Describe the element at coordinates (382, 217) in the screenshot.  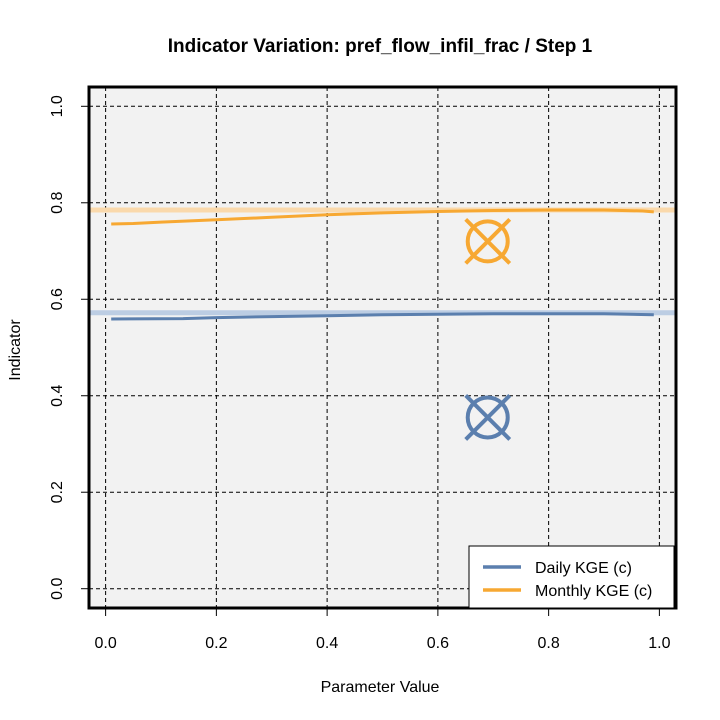
I see `series-line-monthly` at that location.